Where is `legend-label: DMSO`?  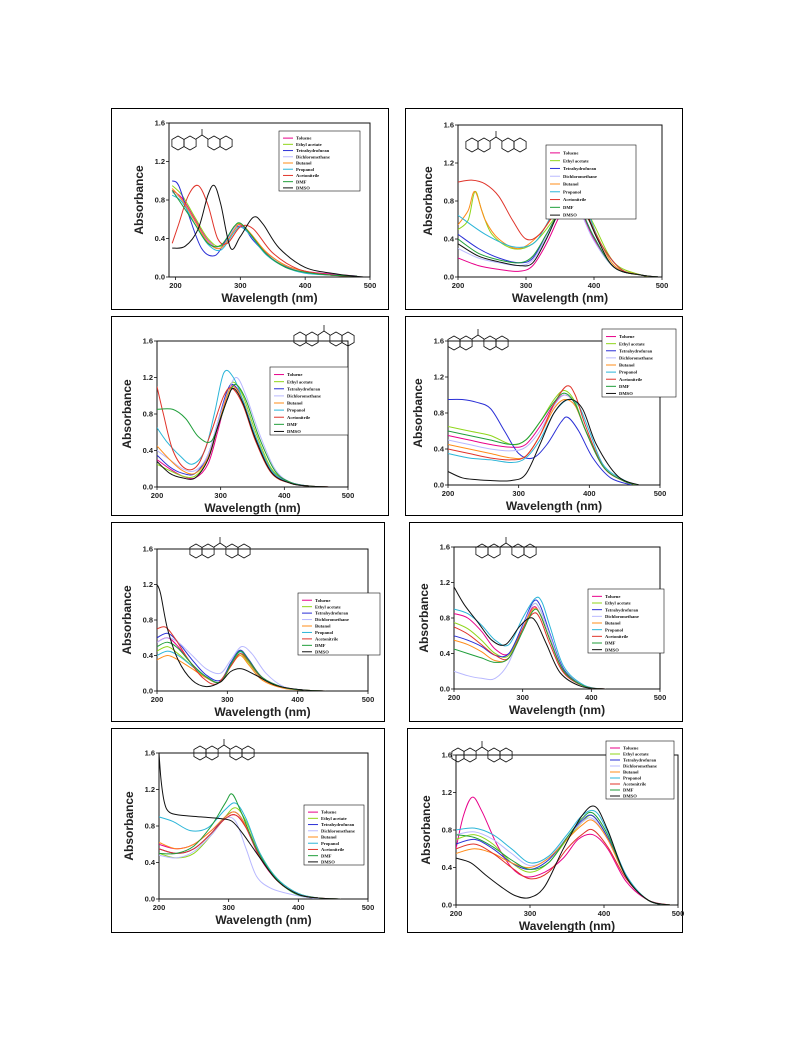 legend-label: DMSO is located at coordinates (294, 431).